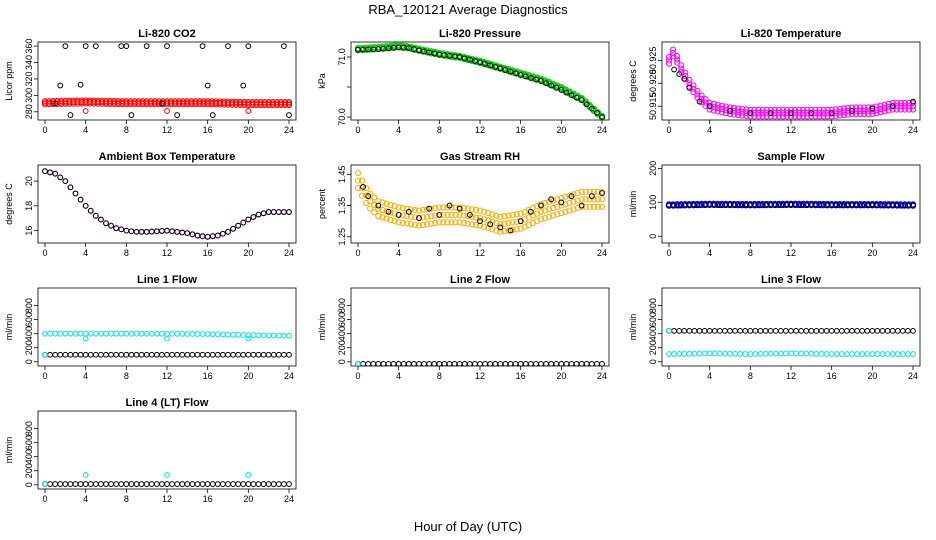 The height and width of the screenshot is (540, 936). I want to click on x-tick-label: 24, so click(602, 253).